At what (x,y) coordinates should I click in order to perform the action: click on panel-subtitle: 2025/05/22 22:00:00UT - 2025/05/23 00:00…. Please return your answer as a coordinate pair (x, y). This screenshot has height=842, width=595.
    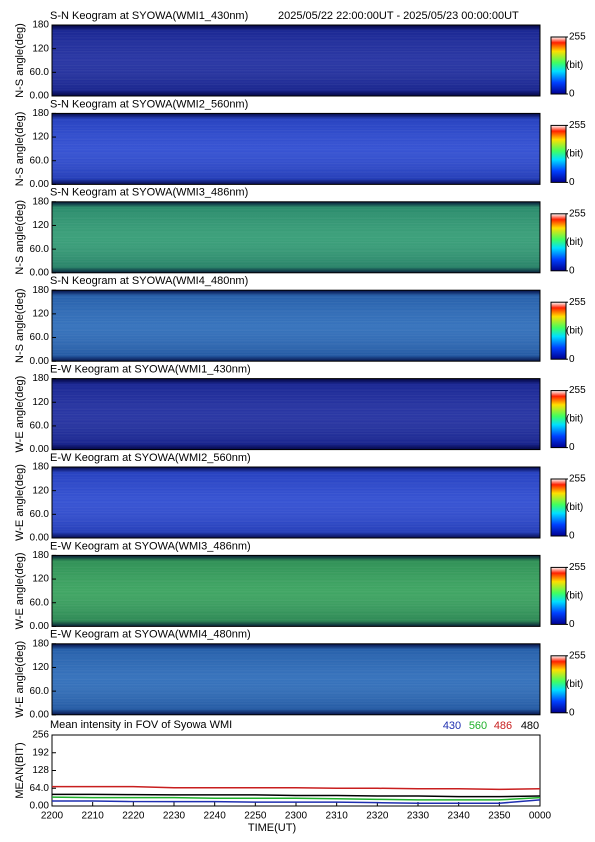
    Looking at the image, I should click on (398, 16).